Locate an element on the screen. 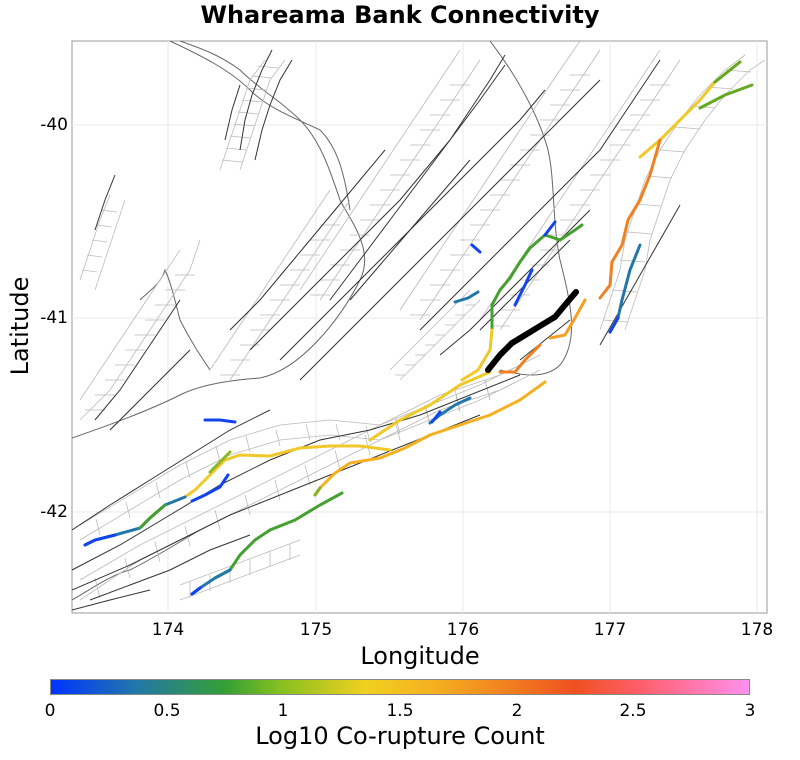  x-tick-label: 176 is located at coordinates (463, 630).